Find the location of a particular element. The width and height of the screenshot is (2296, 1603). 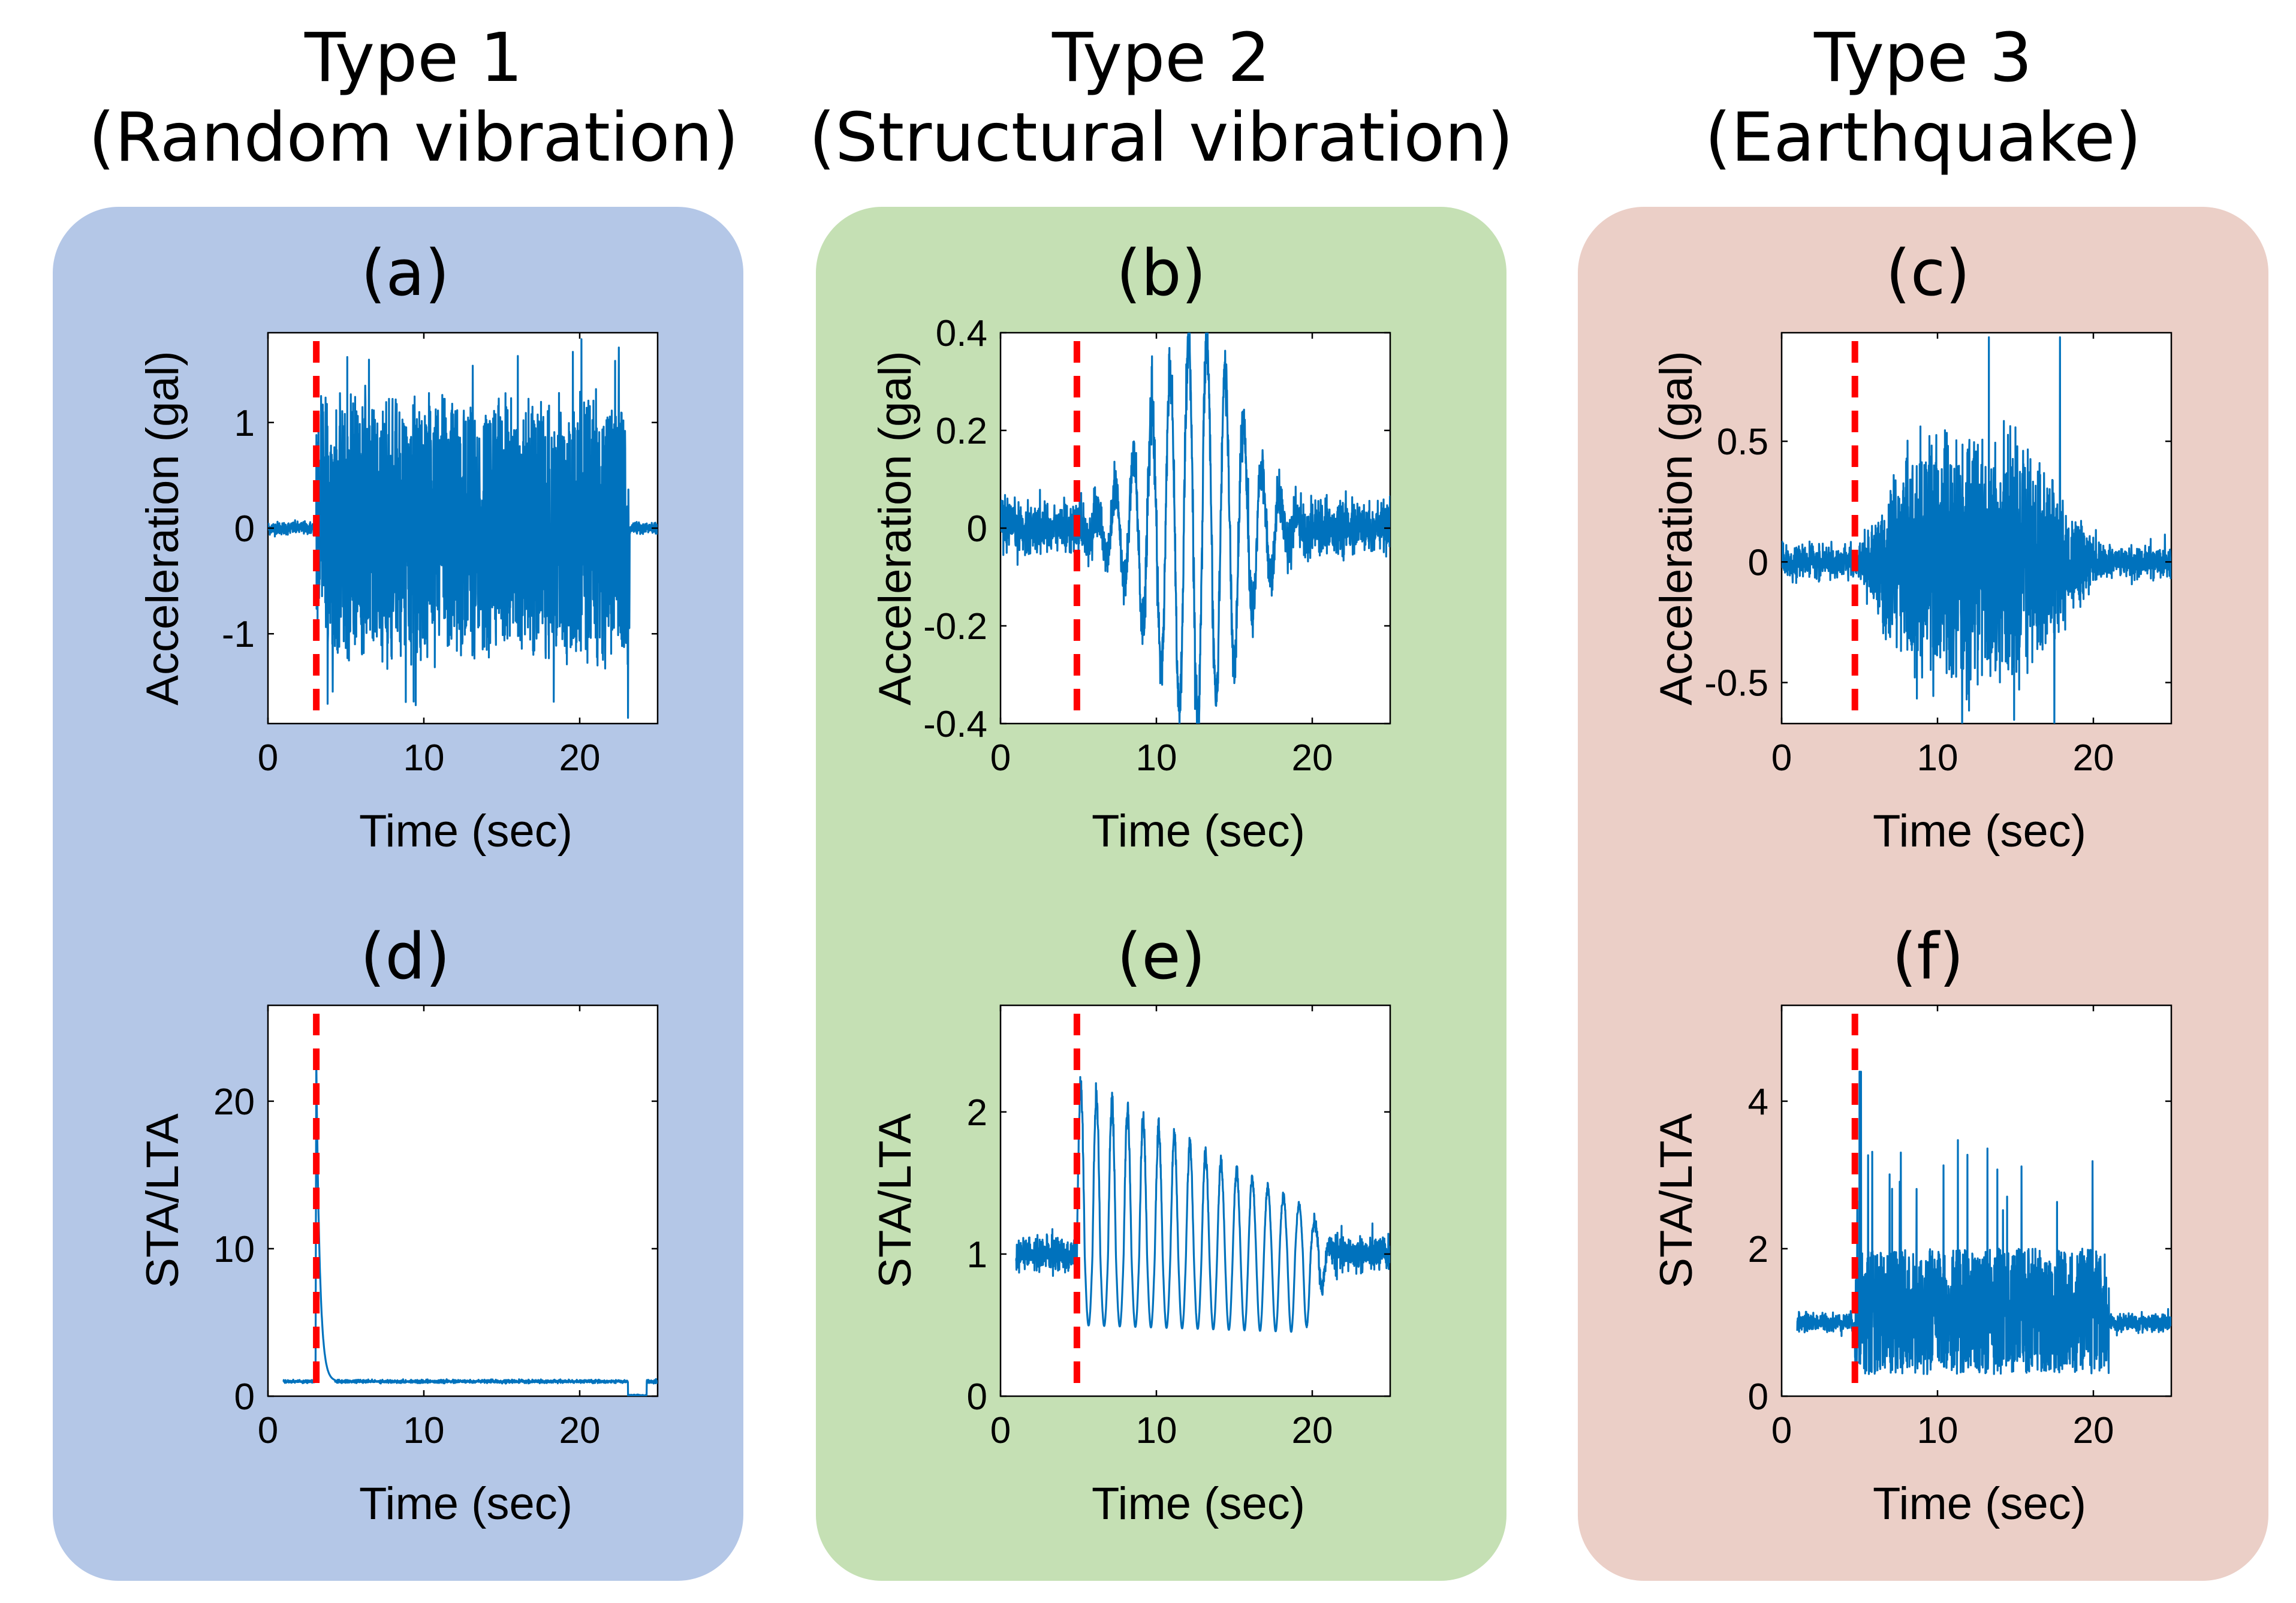

column-title-type1: Type 1 is located at coordinates (413, 58).